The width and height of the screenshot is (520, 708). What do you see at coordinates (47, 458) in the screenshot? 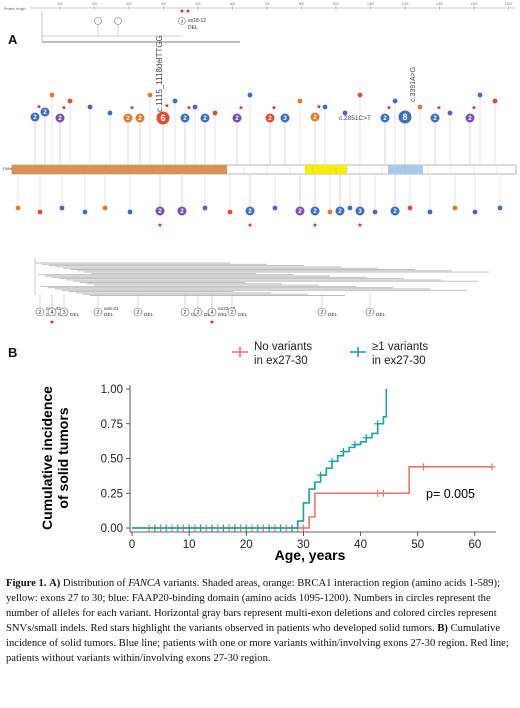
I see `y-axis-label-line1: Cumulative incidence` at bounding box center [47, 458].